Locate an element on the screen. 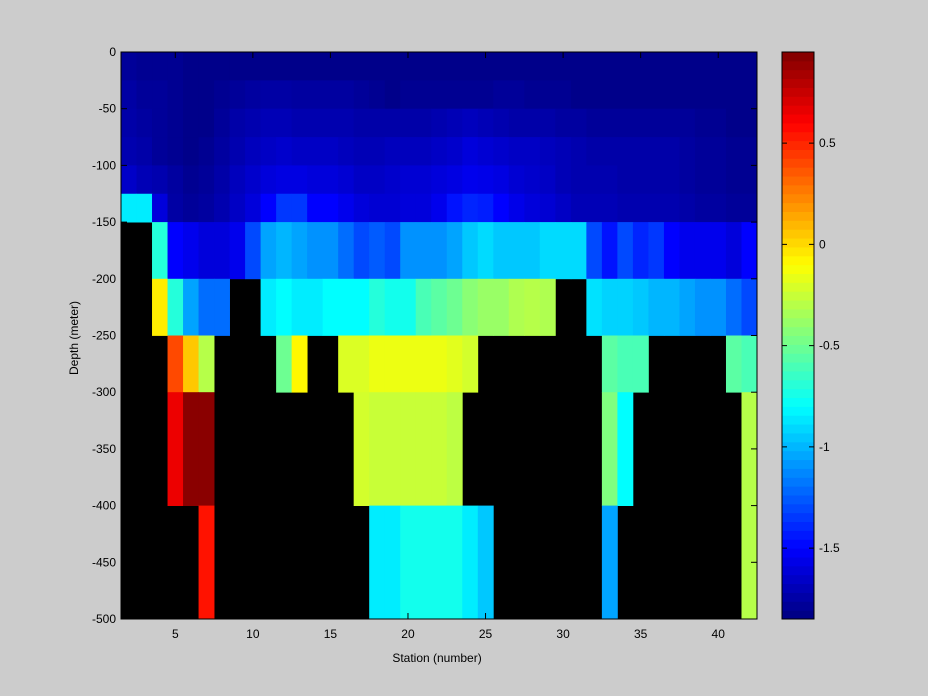 The width and height of the screenshot is (928, 696). y-tick-label: 0 is located at coordinates (112, 52).